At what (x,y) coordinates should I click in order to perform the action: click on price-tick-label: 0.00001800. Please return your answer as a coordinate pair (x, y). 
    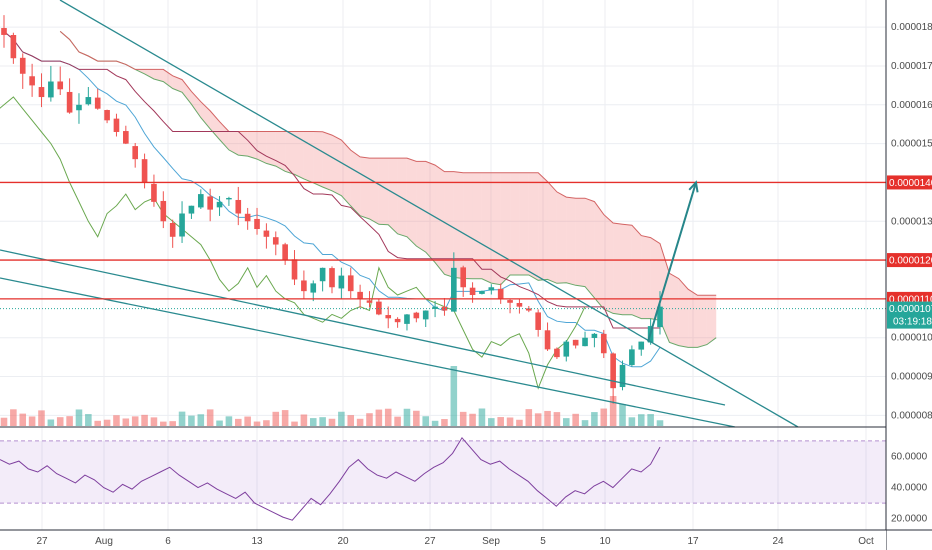
    Looking at the image, I should click on (911, 27).